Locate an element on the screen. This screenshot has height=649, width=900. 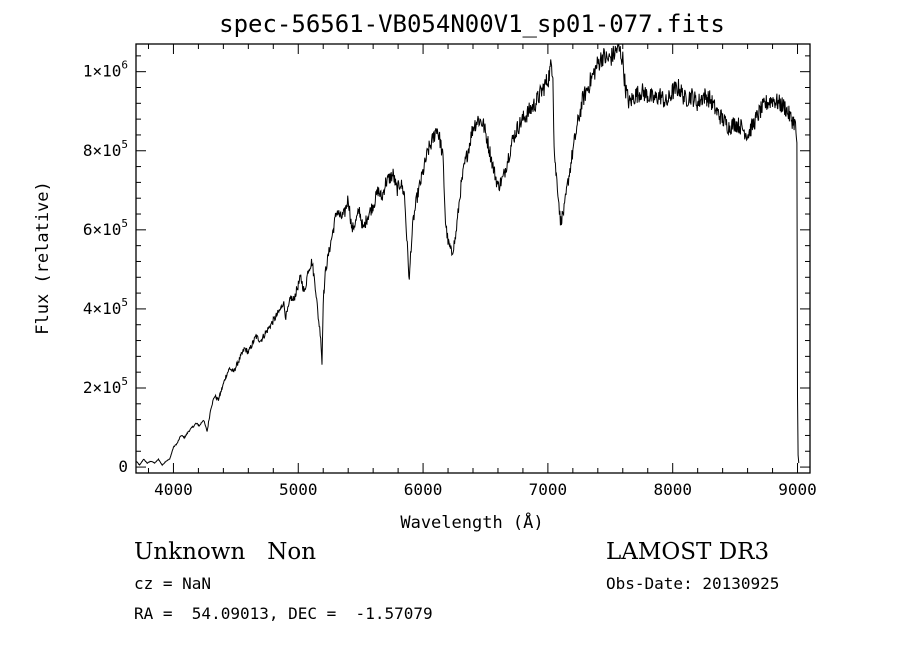
x-tick-label: 8000 is located at coordinates (672, 489).